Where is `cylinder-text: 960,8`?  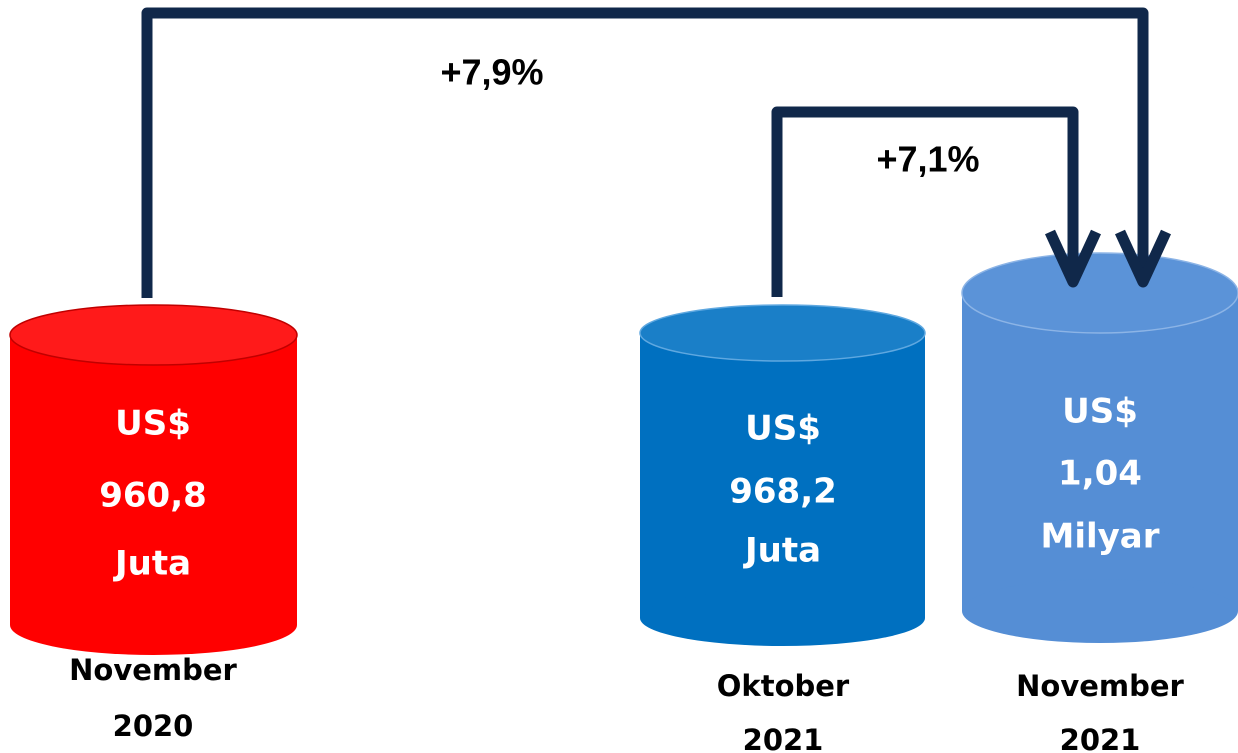
cylinder-text: 960,8 is located at coordinates (153, 496).